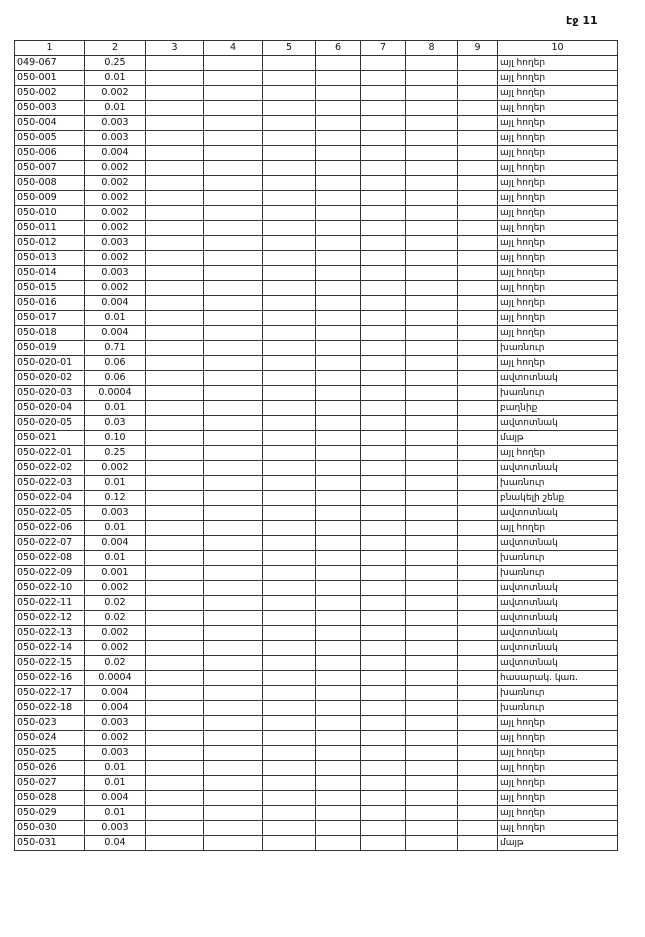  What do you see at coordinates (49, 243) in the screenshot?
I see `parcel-code: 050-012` at bounding box center [49, 243].